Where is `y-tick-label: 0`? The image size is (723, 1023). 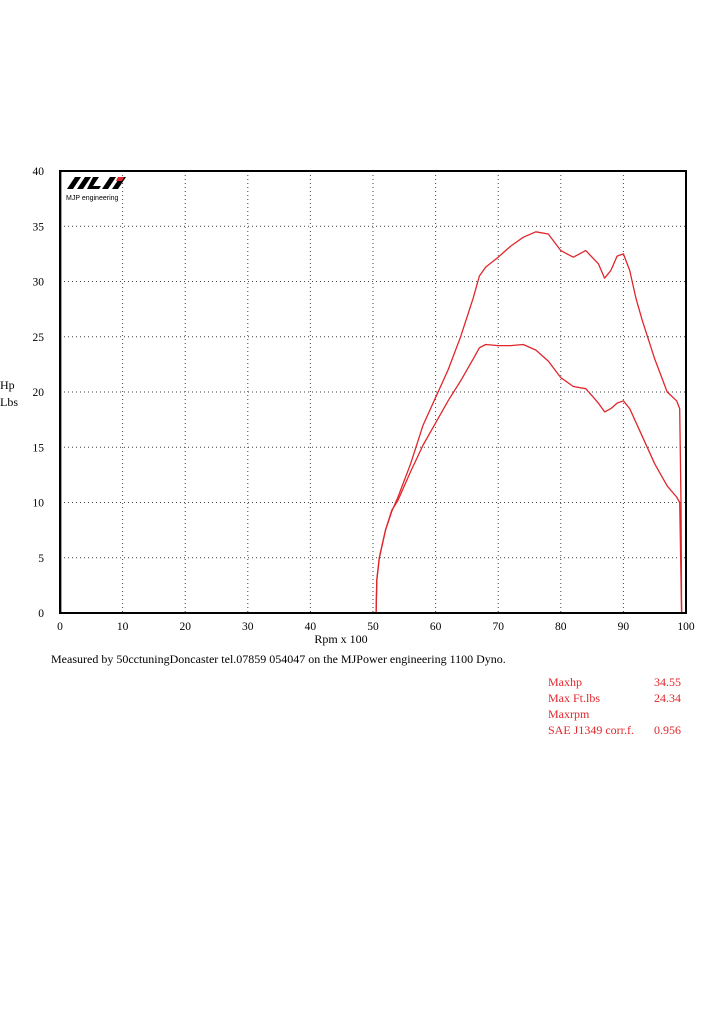 y-tick-label: 0 is located at coordinates (41, 614).